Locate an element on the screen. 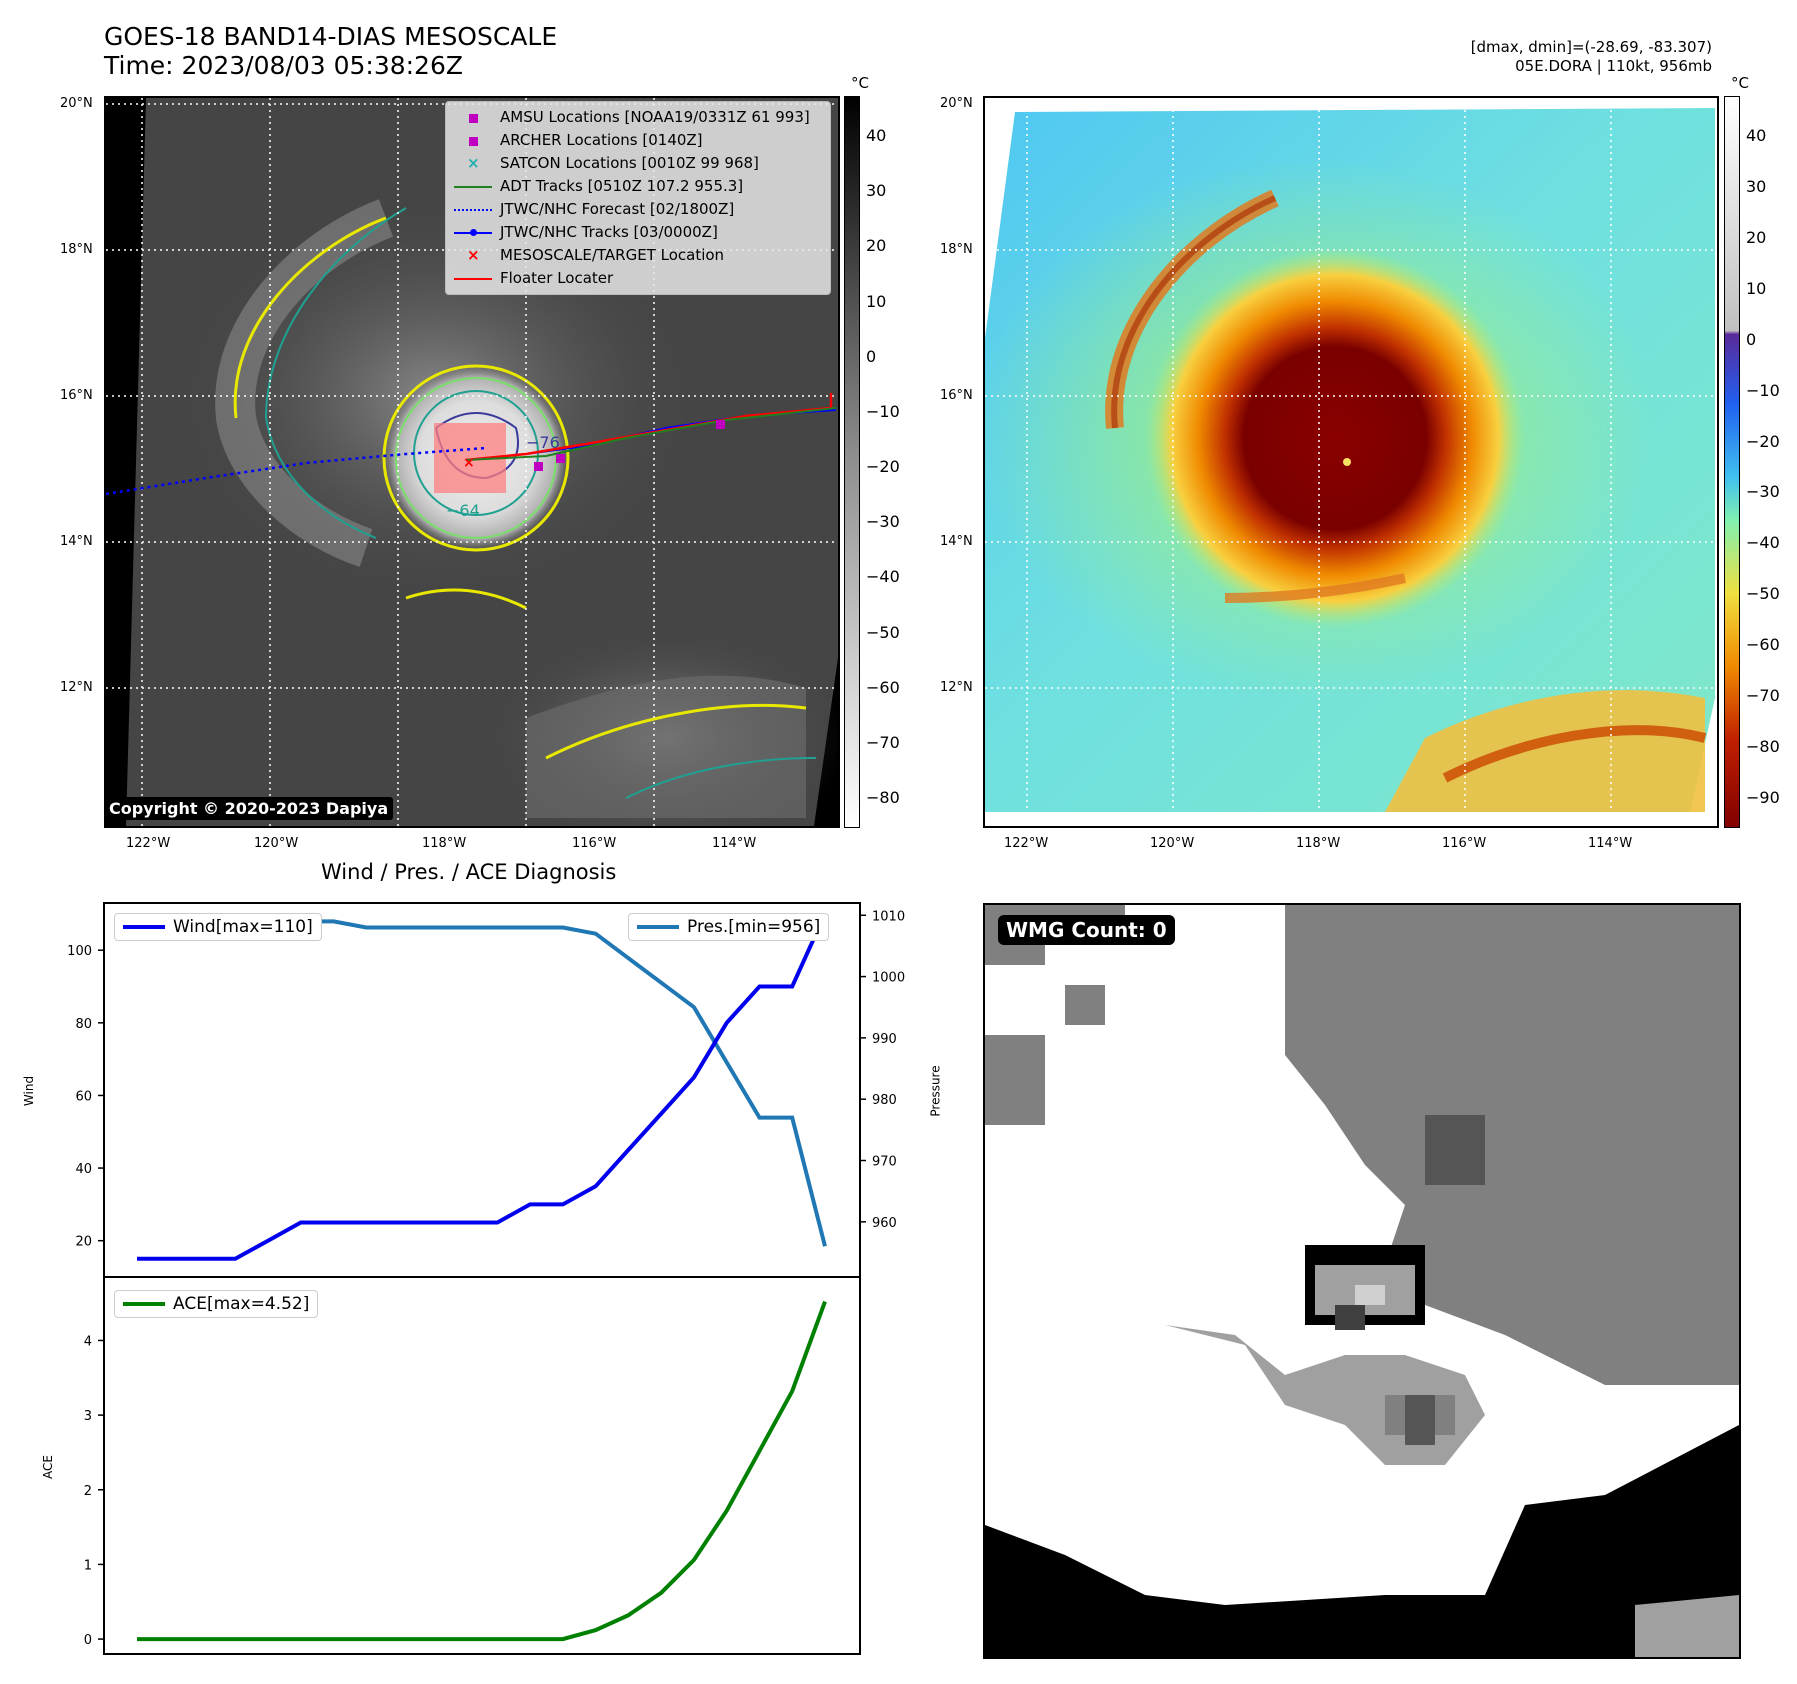 The width and height of the screenshot is (1797, 1684). legend-item: JTWC/NHC Forecast [02/1800Z] is located at coordinates (638, 209).